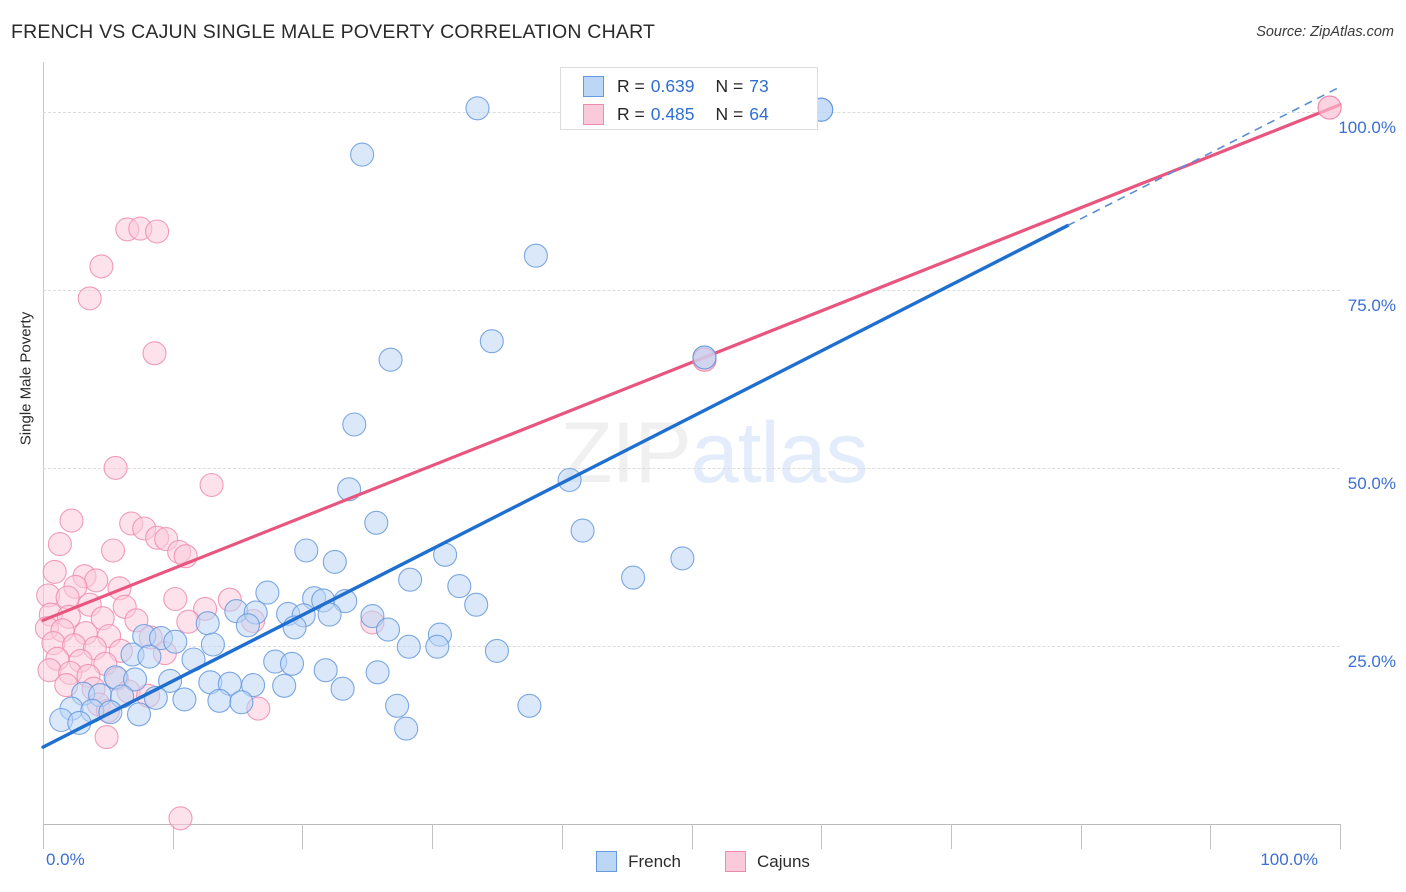 This screenshot has width=1406, height=892. I want to click on statistics-legend-box: R = 0.639 N = 73 R = 0.485 N = 64, so click(689, 98).